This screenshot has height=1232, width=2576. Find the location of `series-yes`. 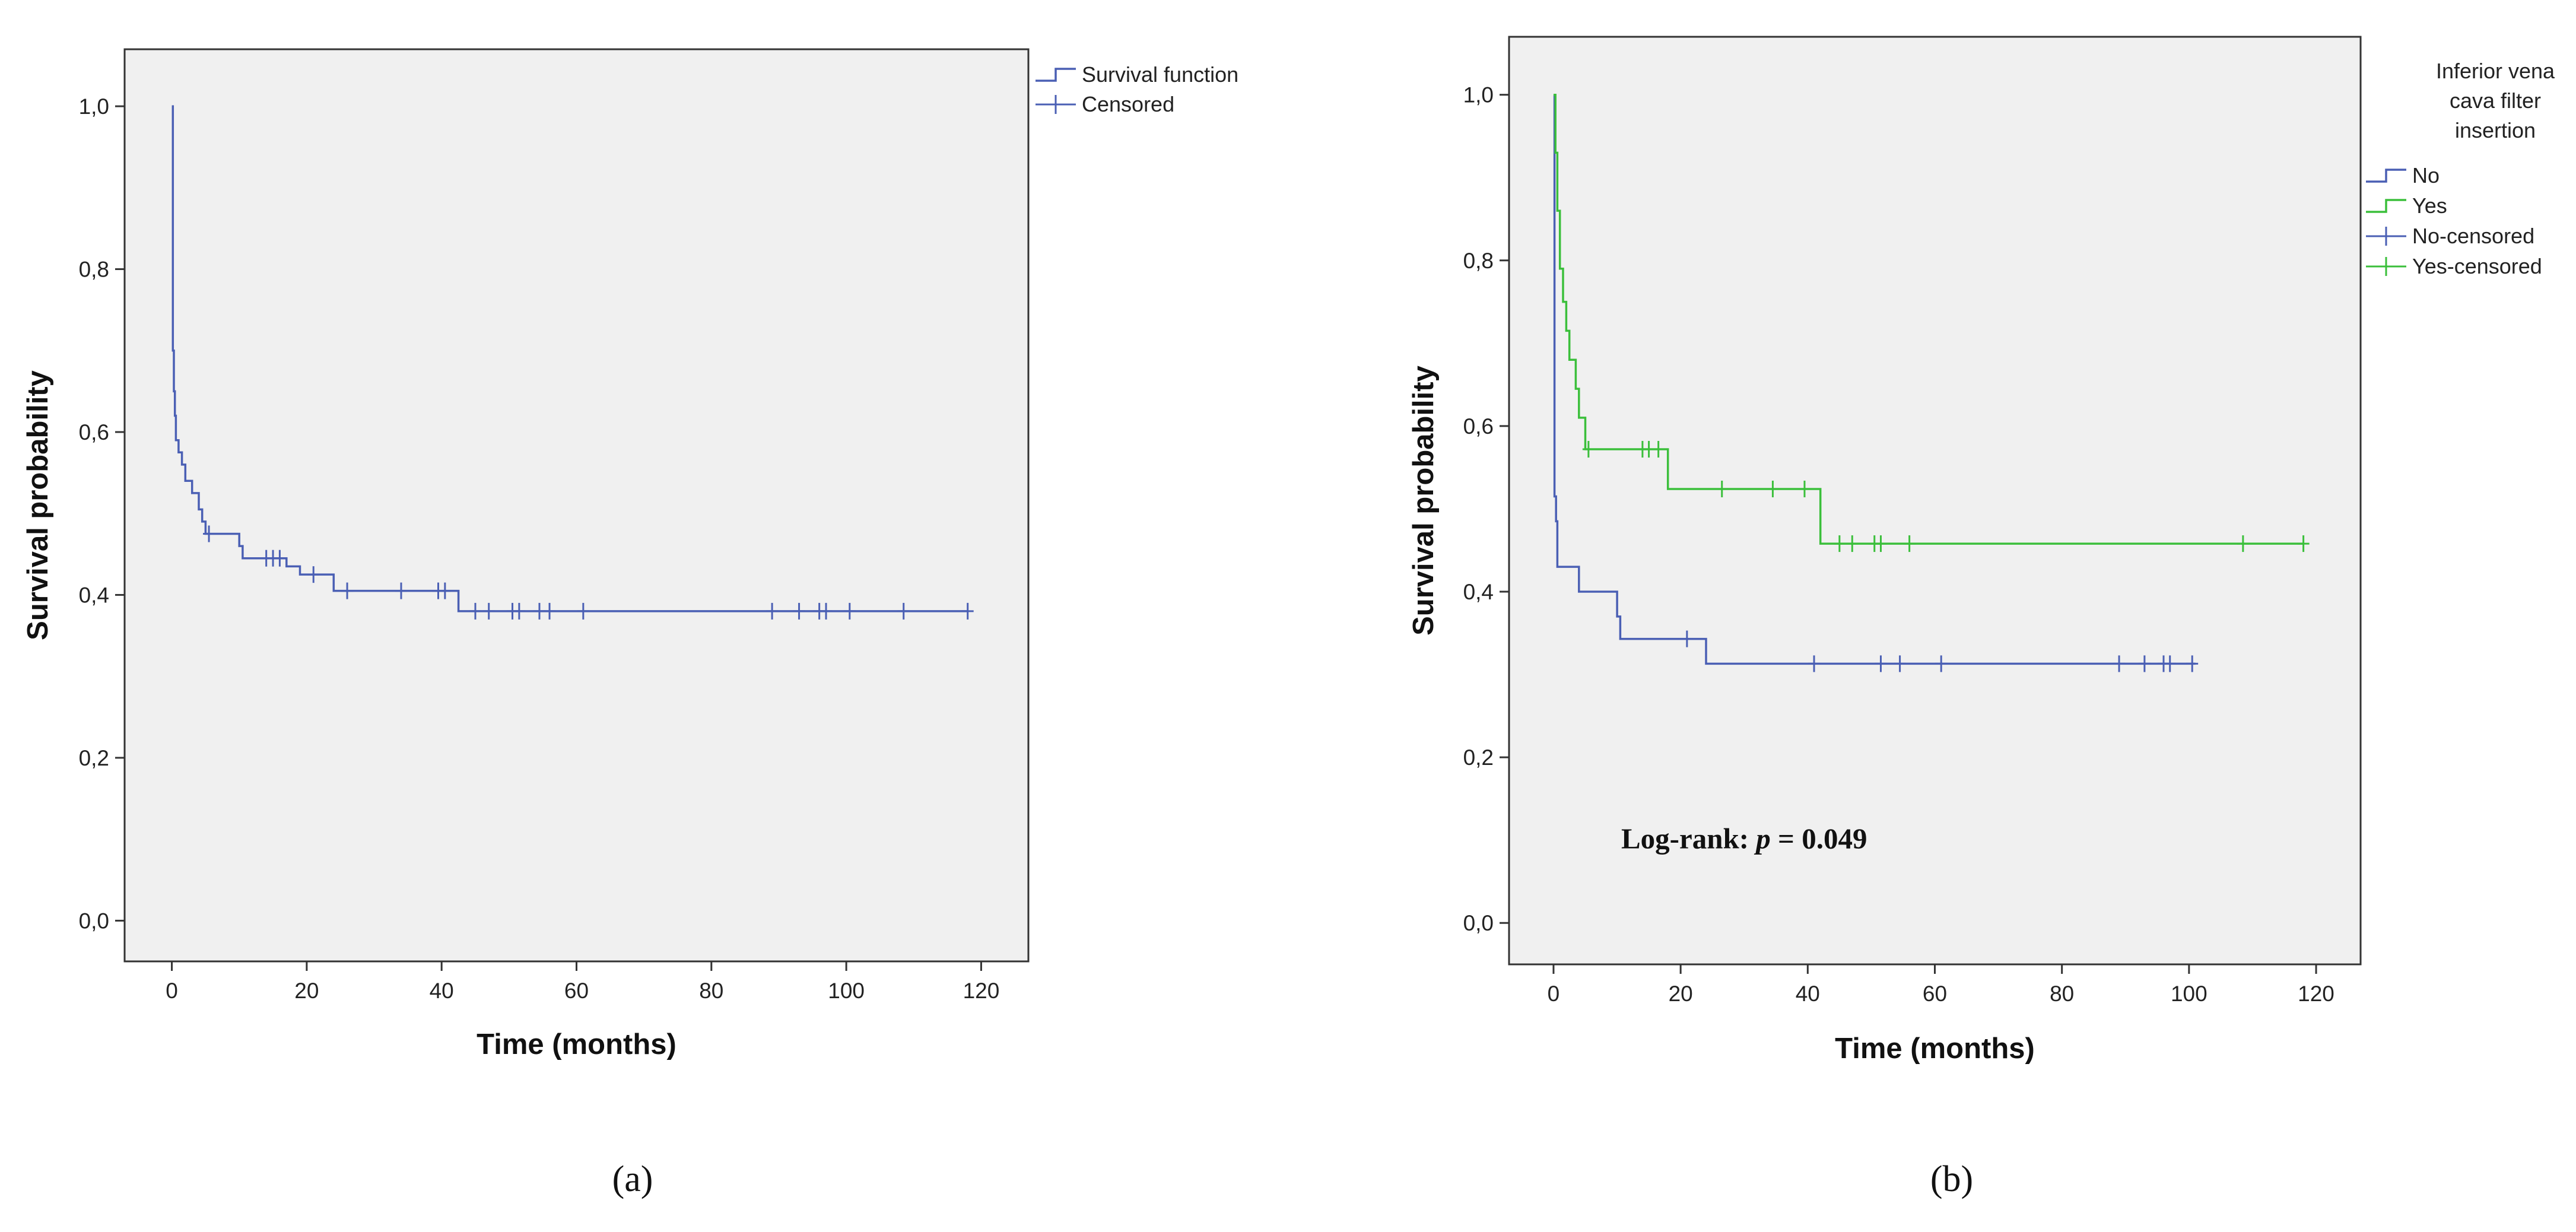

series-yes is located at coordinates (1932, 323).